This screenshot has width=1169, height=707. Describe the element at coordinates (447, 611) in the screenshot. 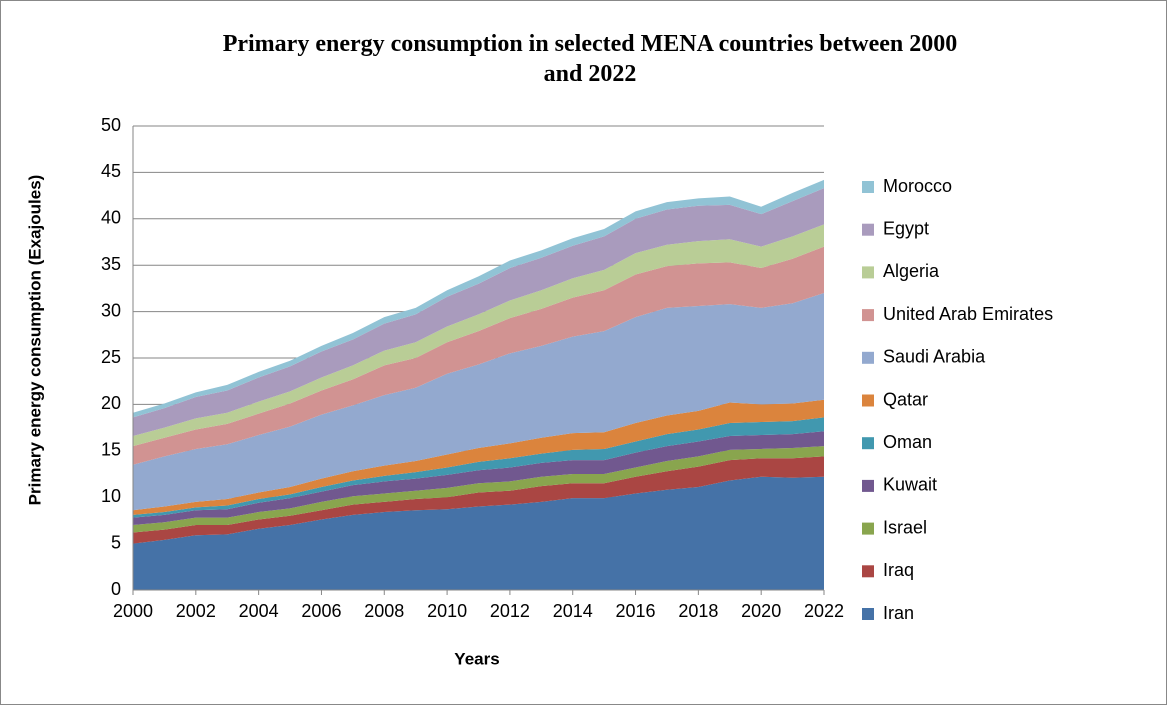

I see `x-tick-label: 2010` at that location.